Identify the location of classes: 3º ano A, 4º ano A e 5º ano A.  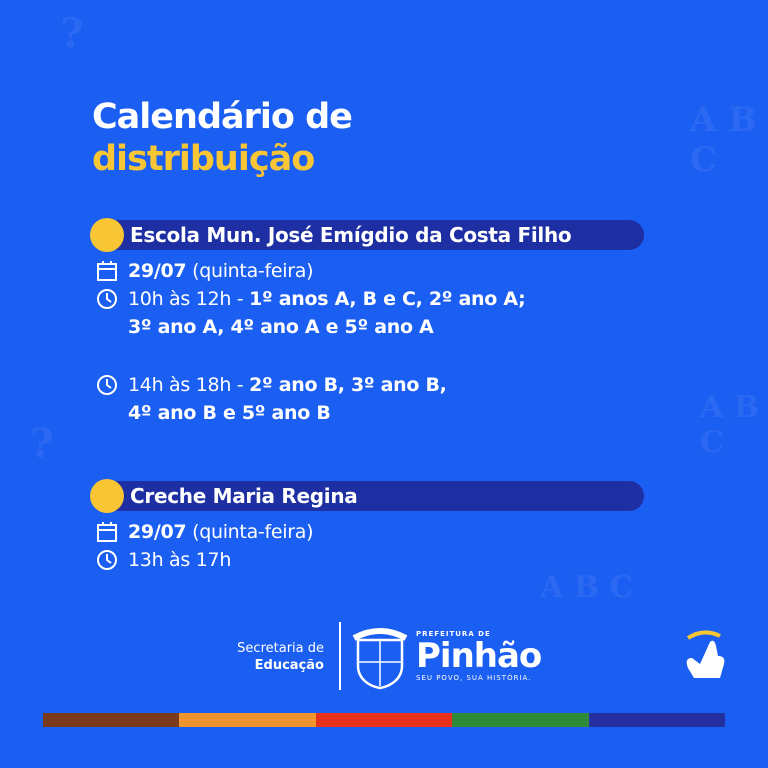
(281, 327).